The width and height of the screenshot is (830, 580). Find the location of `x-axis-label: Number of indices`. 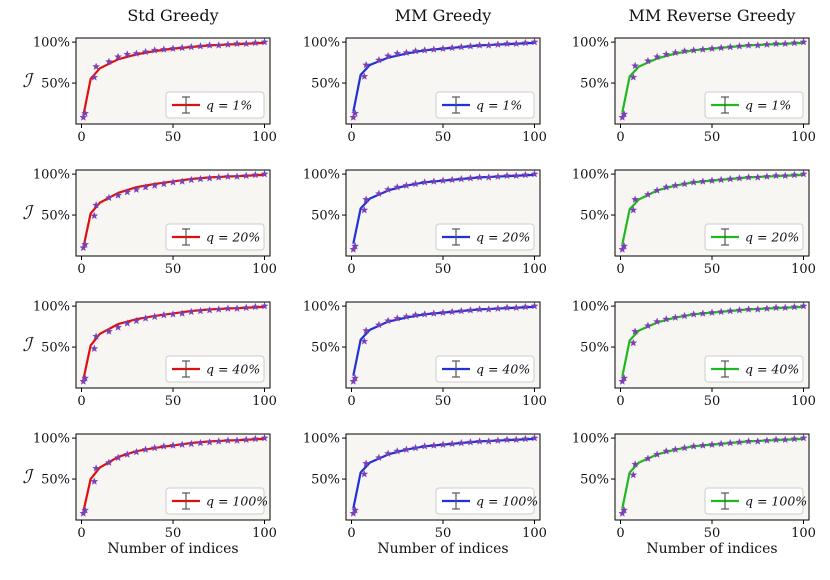

x-axis-label: Number of indices is located at coordinates (172, 549).